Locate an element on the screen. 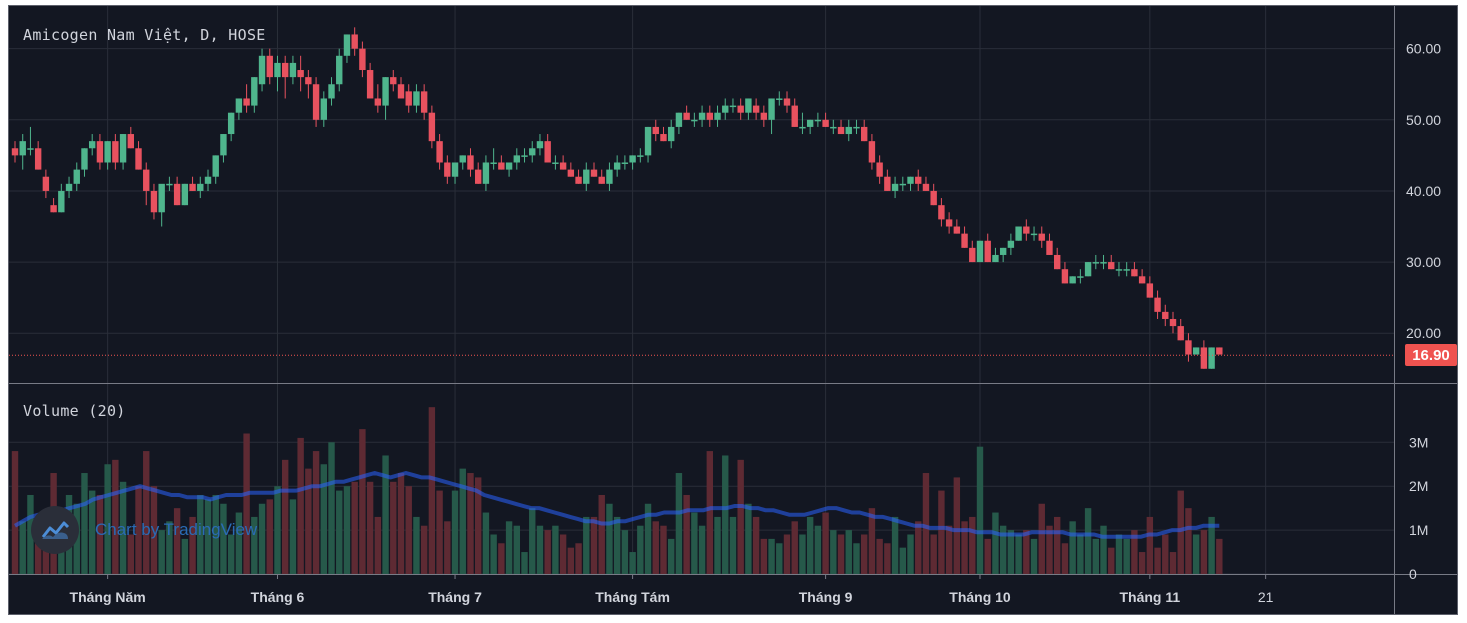 This screenshot has width=1467, height=623. tradingview-watermark-text: Chart by TradingView is located at coordinates (176, 529).